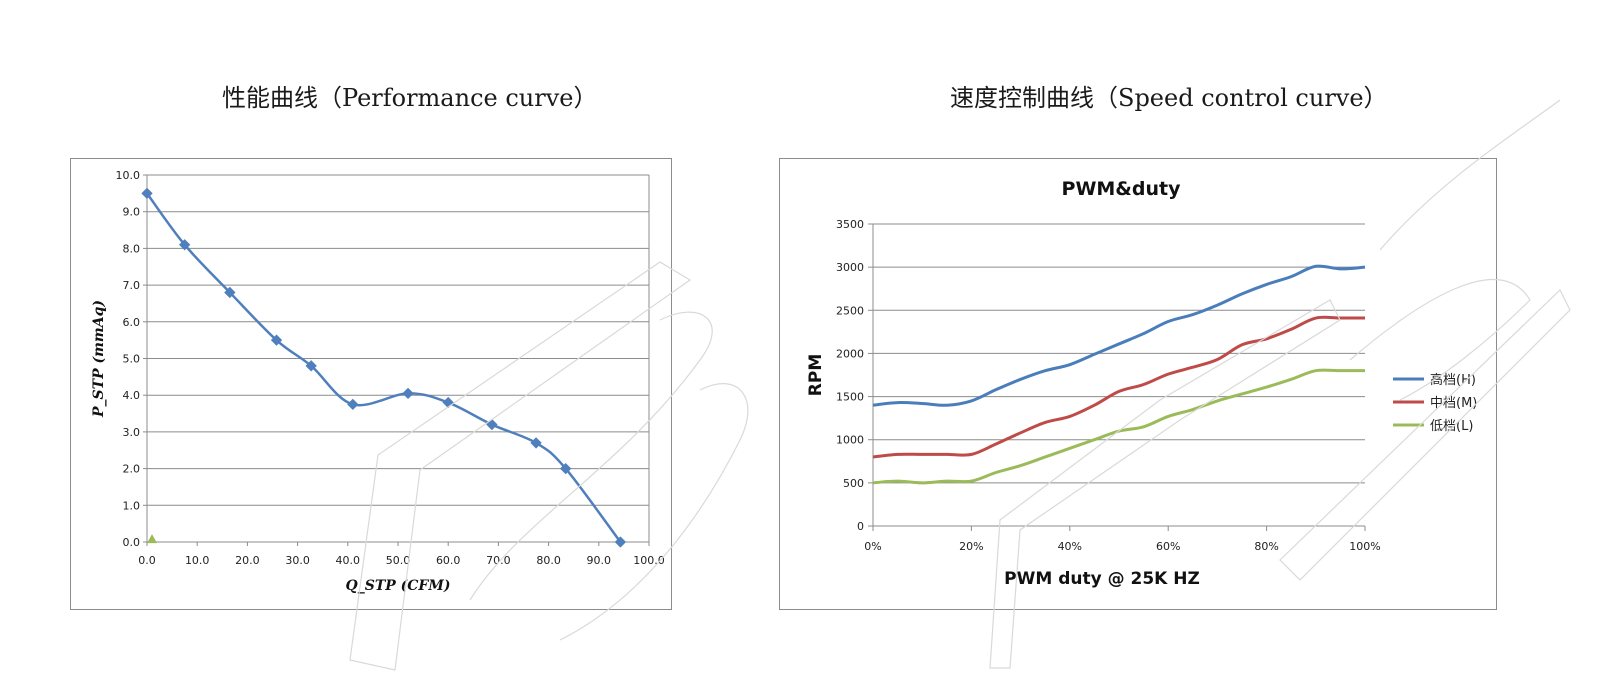  What do you see at coordinates (1451, 426) in the screenshot?
I see `legend-label: 低档(L)` at bounding box center [1451, 426].